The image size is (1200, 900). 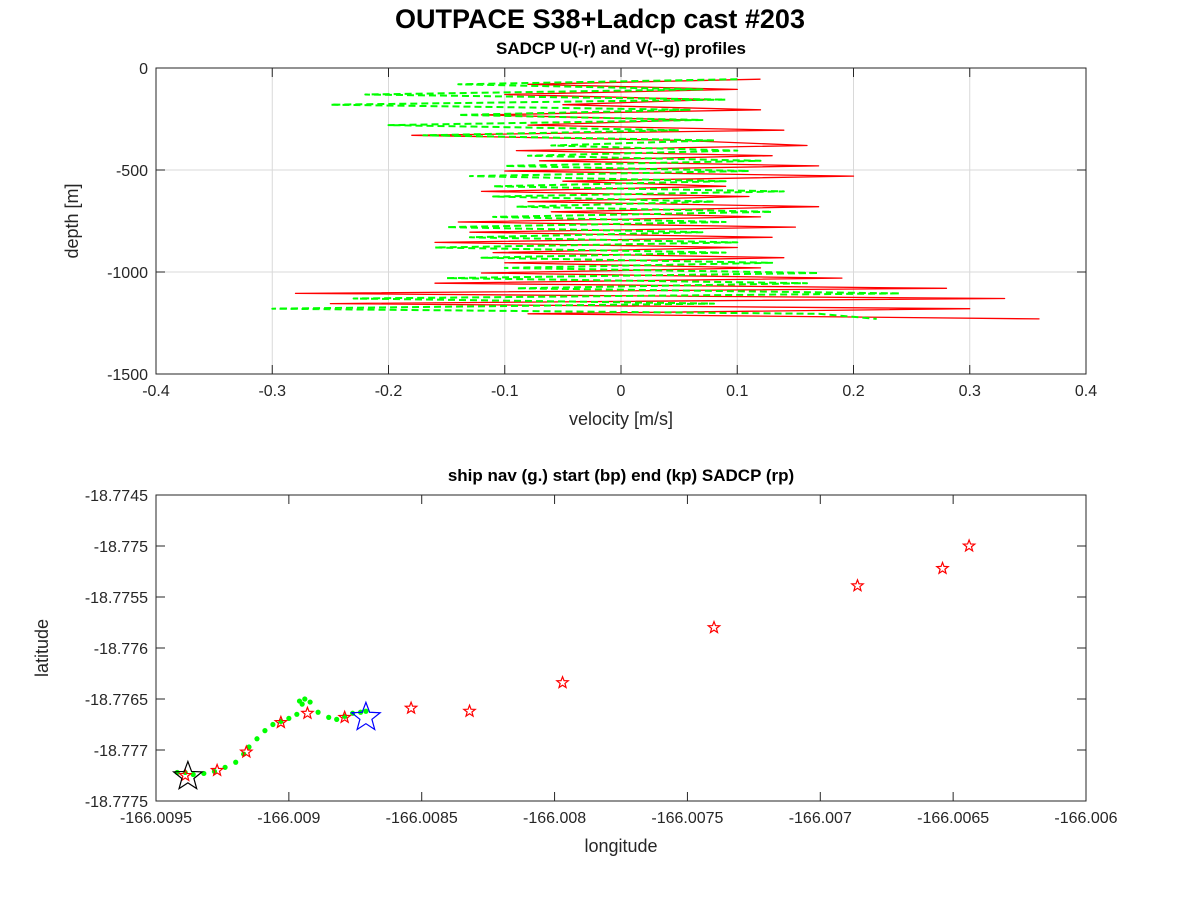 What do you see at coordinates (156, 391) in the screenshot?
I see `x-tick-label: -0.4` at bounding box center [156, 391].